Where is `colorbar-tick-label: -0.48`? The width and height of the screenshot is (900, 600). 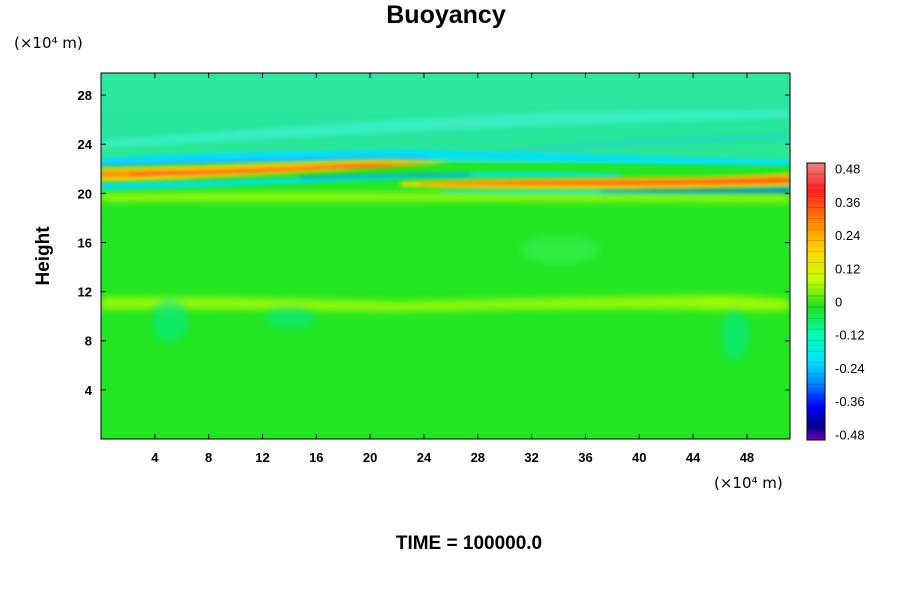 colorbar-tick-label: -0.48 is located at coordinates (850, 434).